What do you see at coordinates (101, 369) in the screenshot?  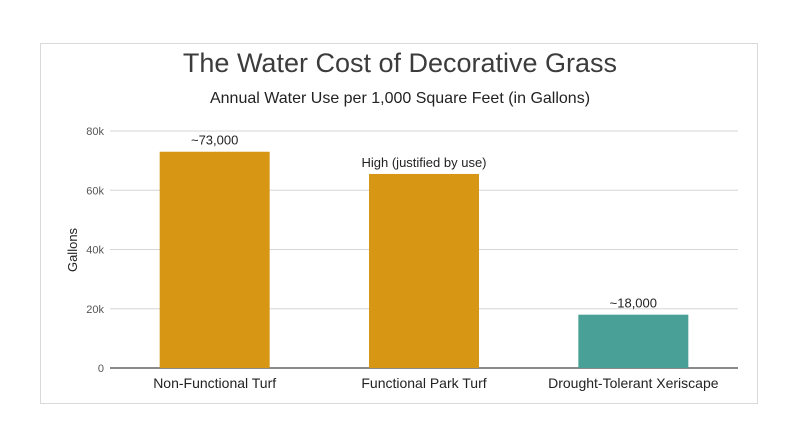 I see `y-tick-label: 0` at bounding box center [101, 369].